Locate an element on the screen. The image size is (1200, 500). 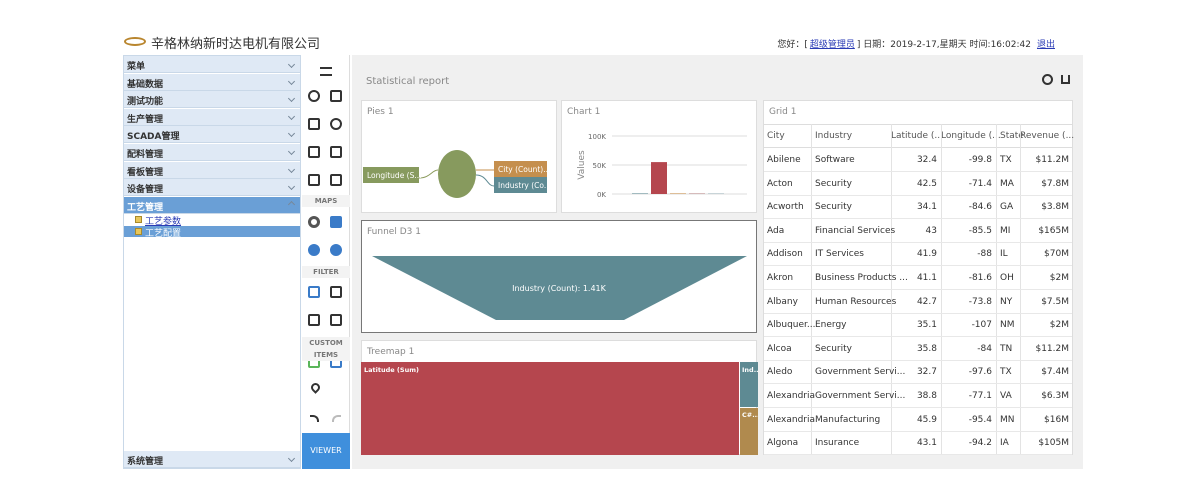
header-greeting: 您好：[ is located at coordinates (792, 45).